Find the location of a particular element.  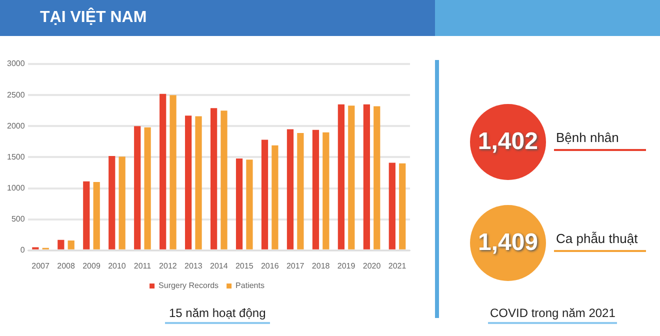

x-tick-label: 2014 is located at coordinates (219, 265).